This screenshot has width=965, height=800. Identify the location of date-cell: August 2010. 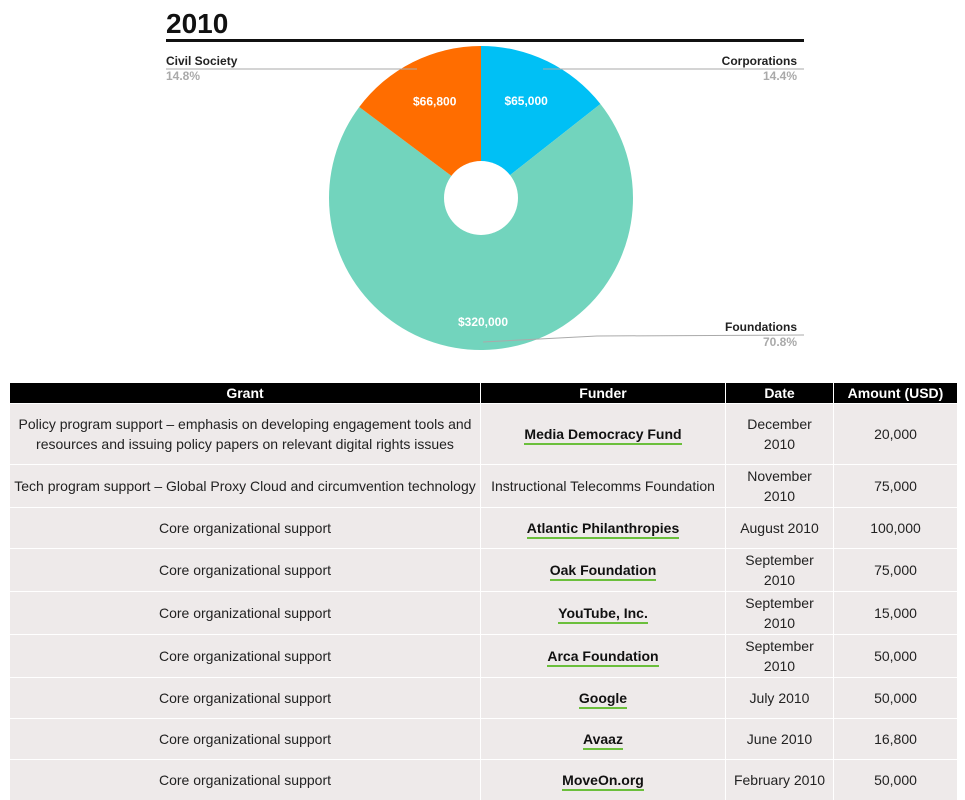
(780, 528).